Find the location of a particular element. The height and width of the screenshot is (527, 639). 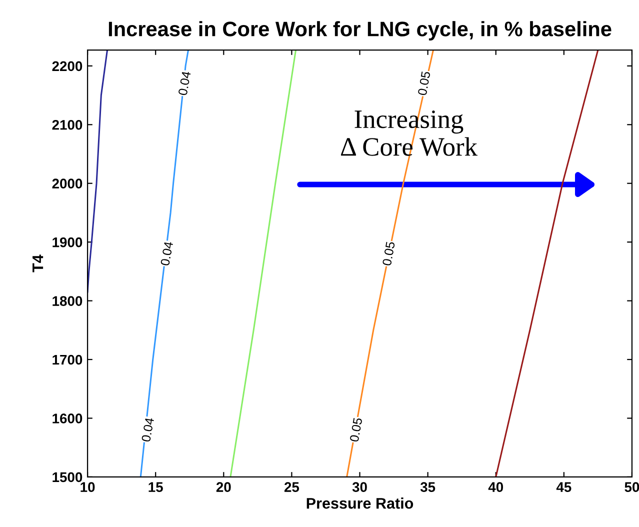

y-tick-label: 1800 is located at coordinates (67, 301).